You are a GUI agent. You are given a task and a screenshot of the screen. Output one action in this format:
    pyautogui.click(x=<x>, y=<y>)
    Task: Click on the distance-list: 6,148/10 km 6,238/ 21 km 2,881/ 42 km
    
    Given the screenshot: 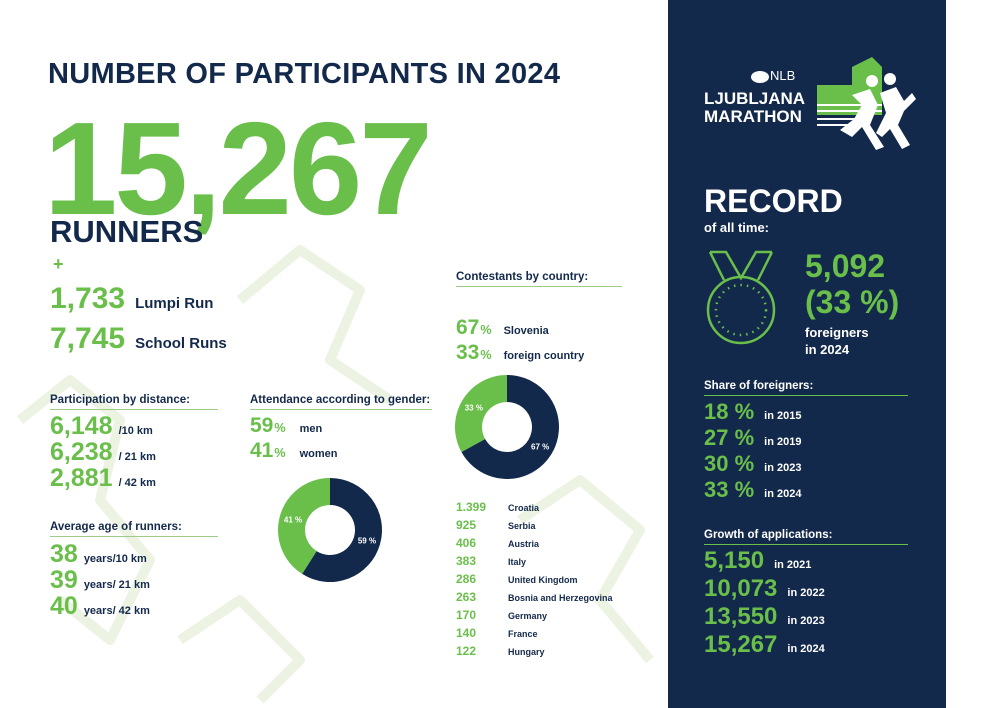 What is the action you would take?
    pyautogui.click(x=103, y=452)
    